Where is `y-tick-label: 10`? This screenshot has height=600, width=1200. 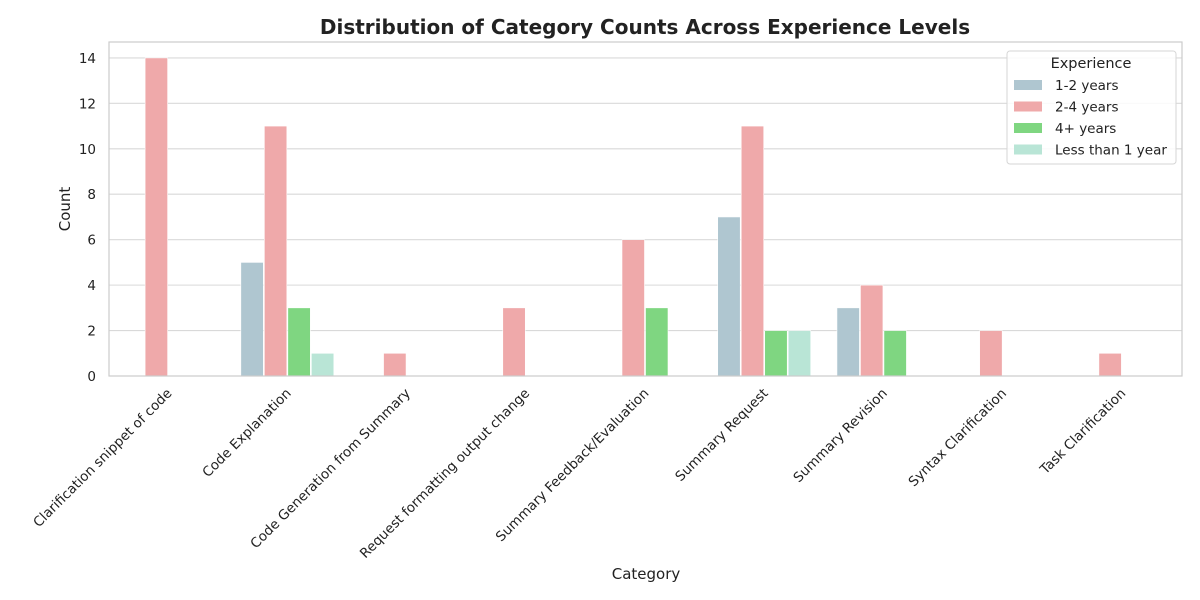
y-tick-label: 10 is located at coordinates (87, 150).